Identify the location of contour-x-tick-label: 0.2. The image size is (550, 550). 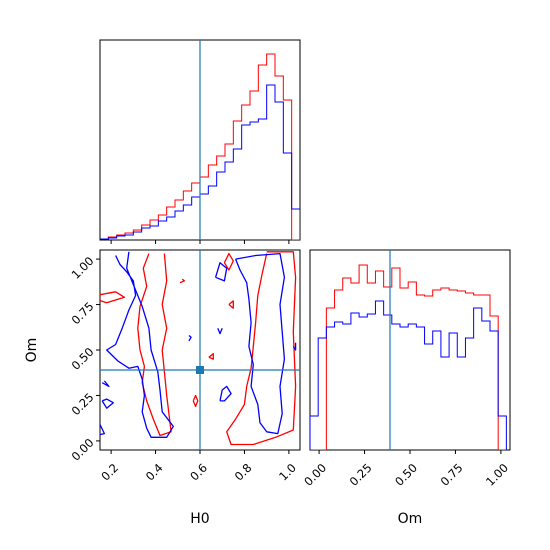
(109, 472).